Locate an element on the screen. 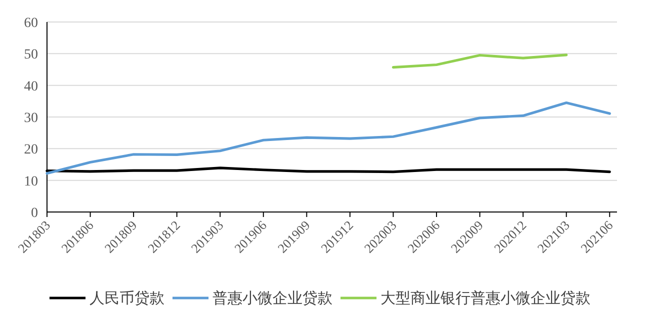  legend-label: 人民币贷款 is located at coordinates (127, 298).